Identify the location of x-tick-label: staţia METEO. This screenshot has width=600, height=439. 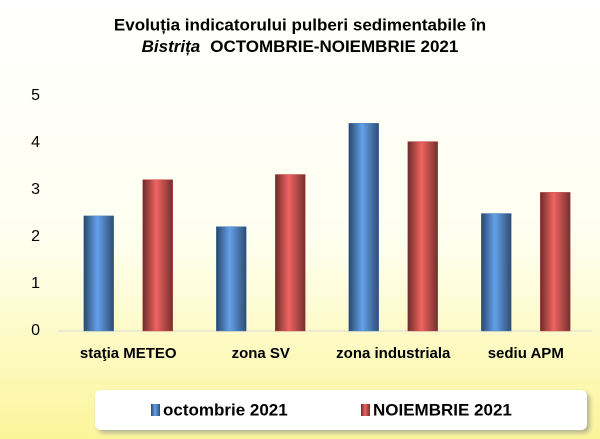
(128, 353).